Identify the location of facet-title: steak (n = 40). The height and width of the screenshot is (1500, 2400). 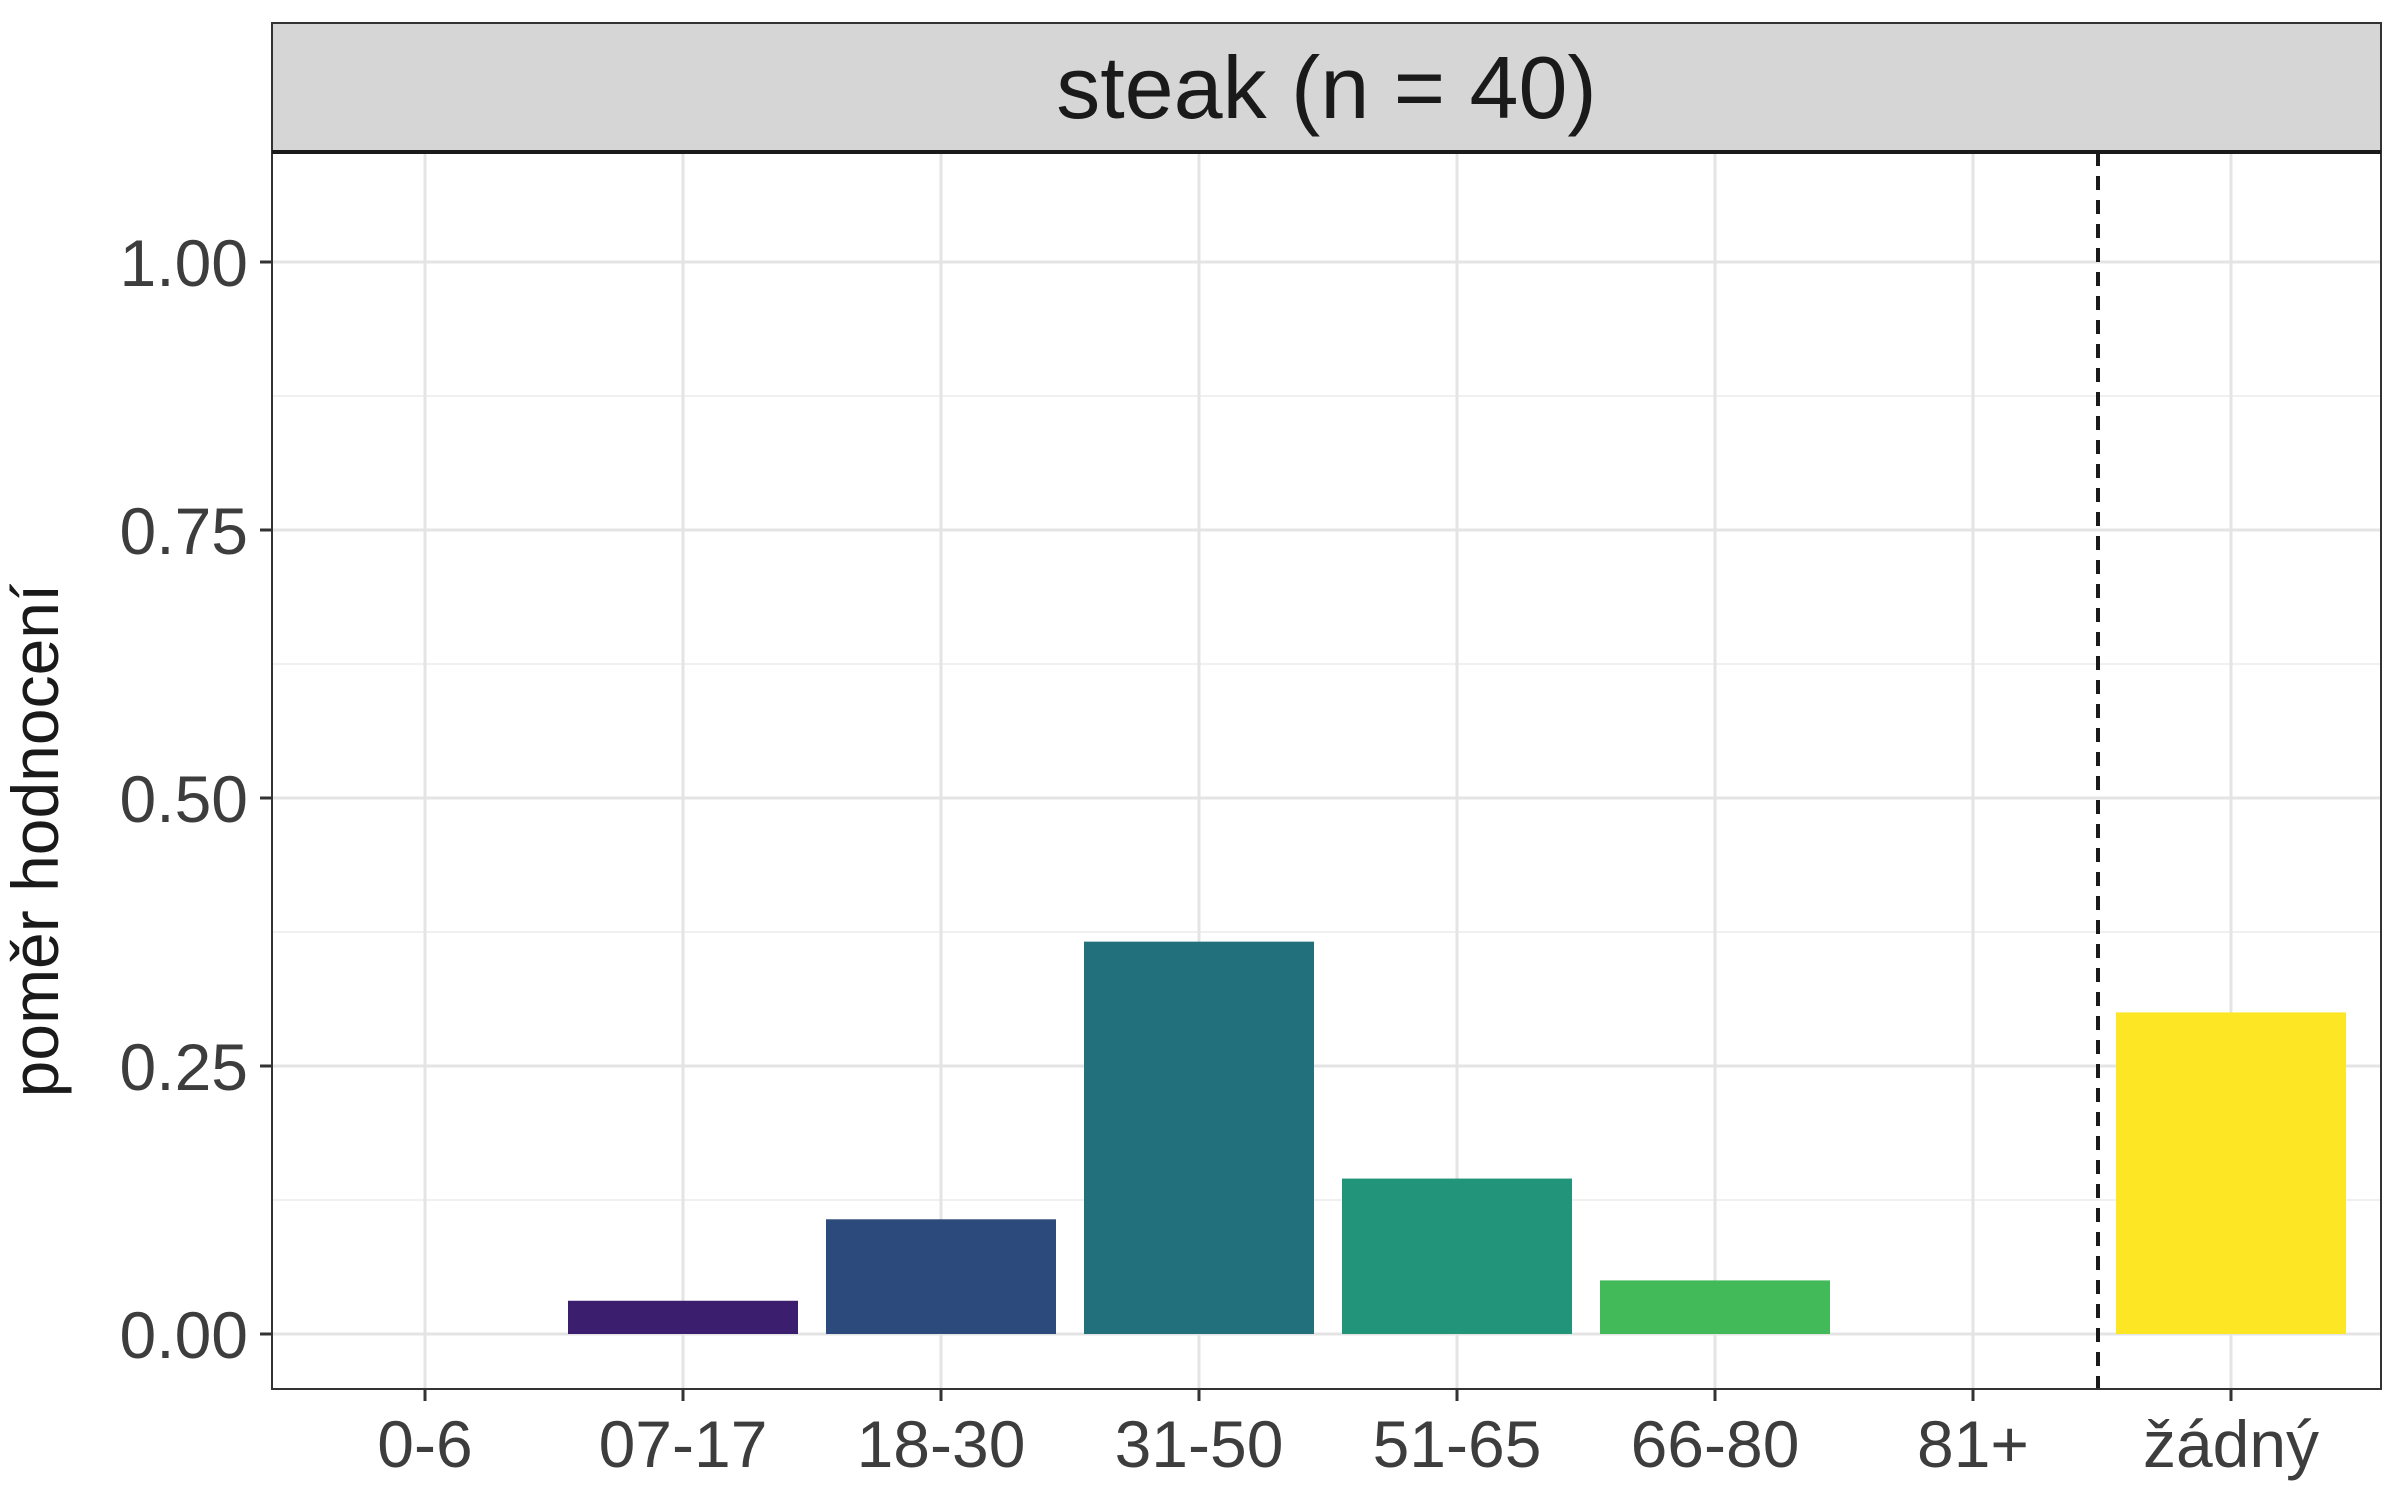
(1326, 87).